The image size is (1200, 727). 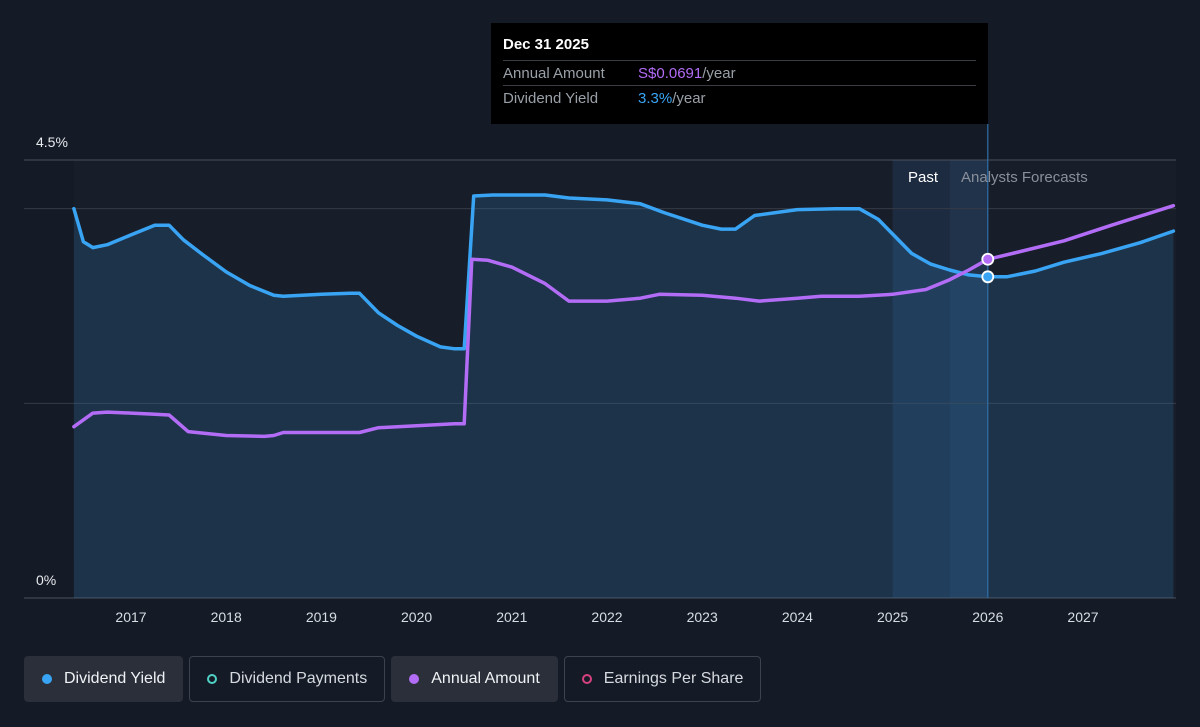 I want to click on marker-dot-dividend-yield, so click(x=988, y=277).